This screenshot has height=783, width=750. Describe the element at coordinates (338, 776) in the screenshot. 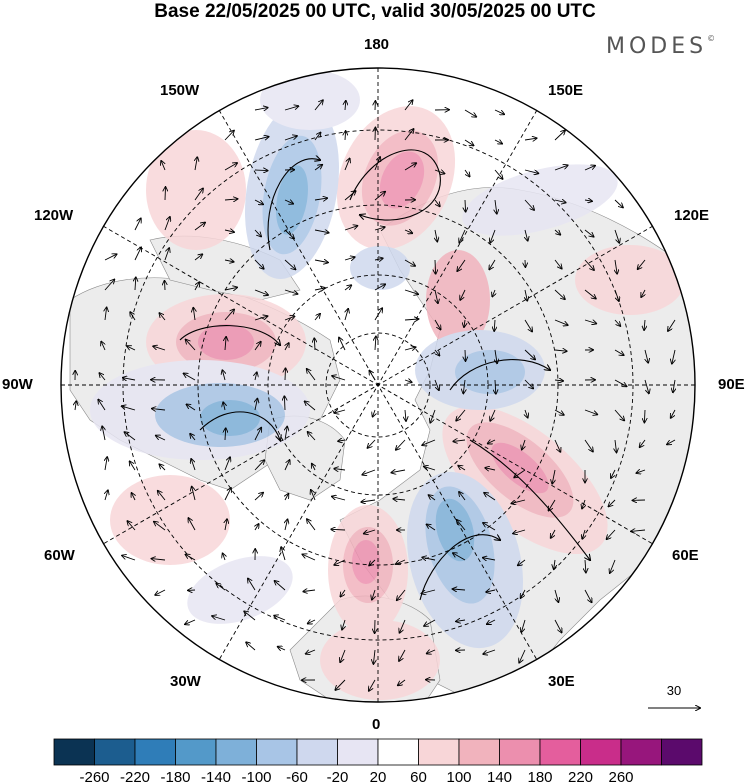

I see `colorbar-label: -20` at that location.